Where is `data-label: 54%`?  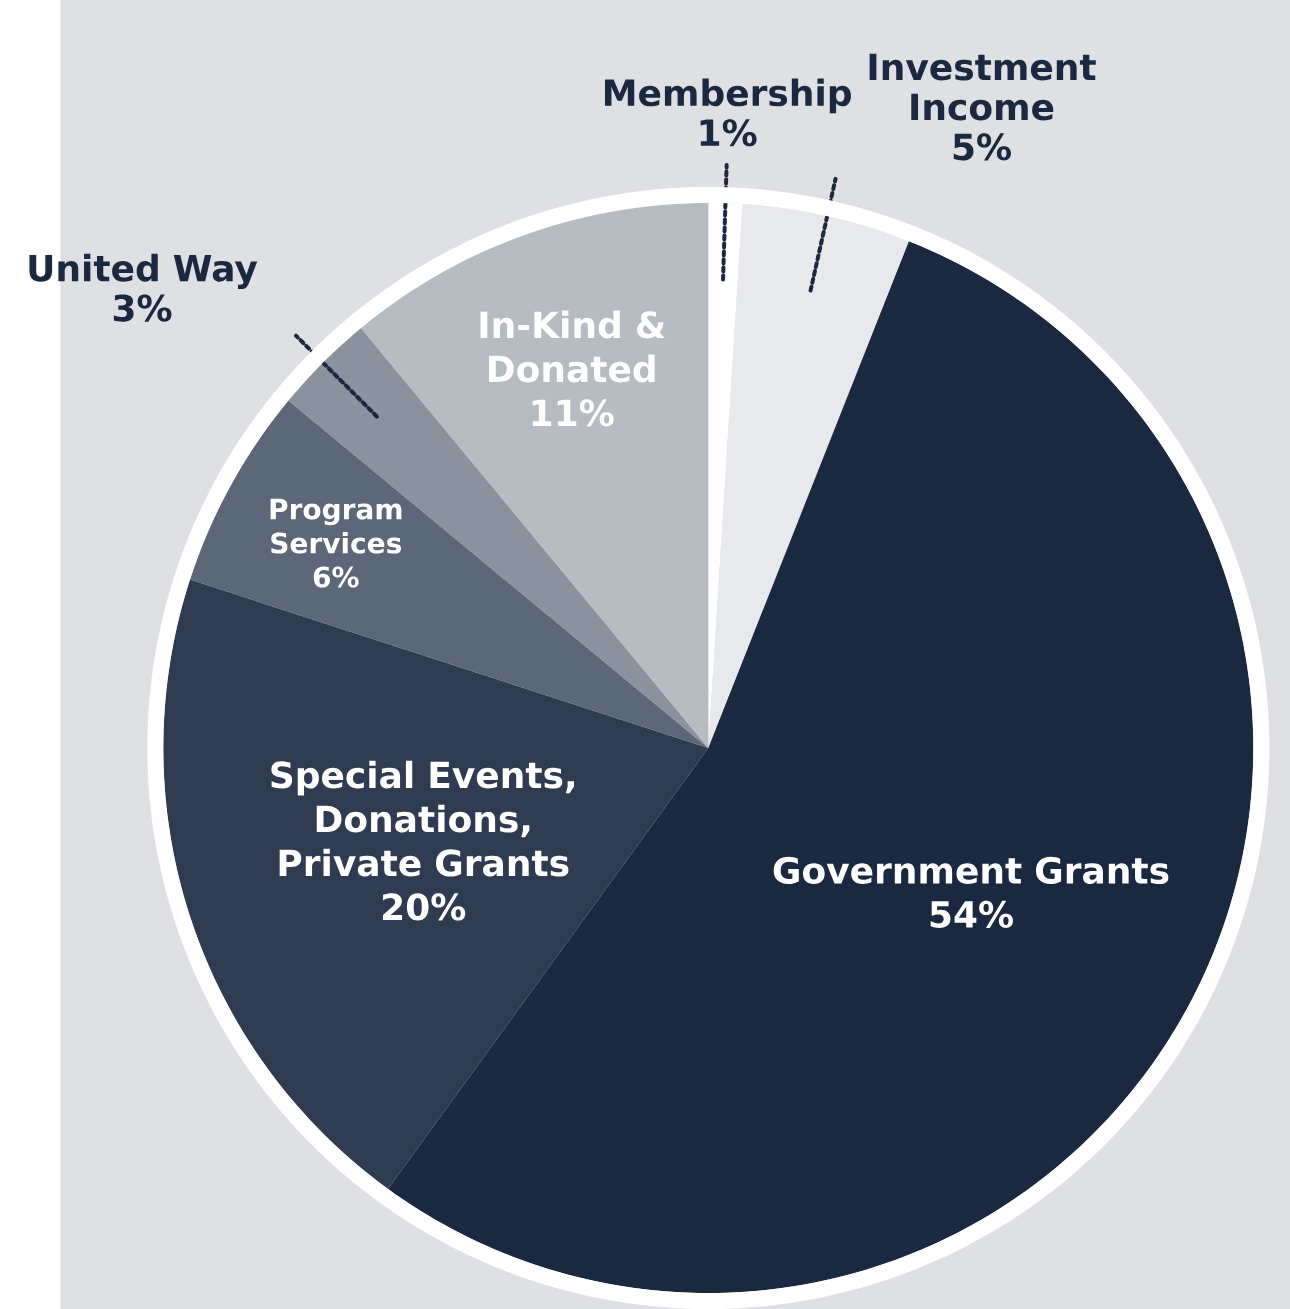 data-label: 54% is located at coordinates (971, 914).